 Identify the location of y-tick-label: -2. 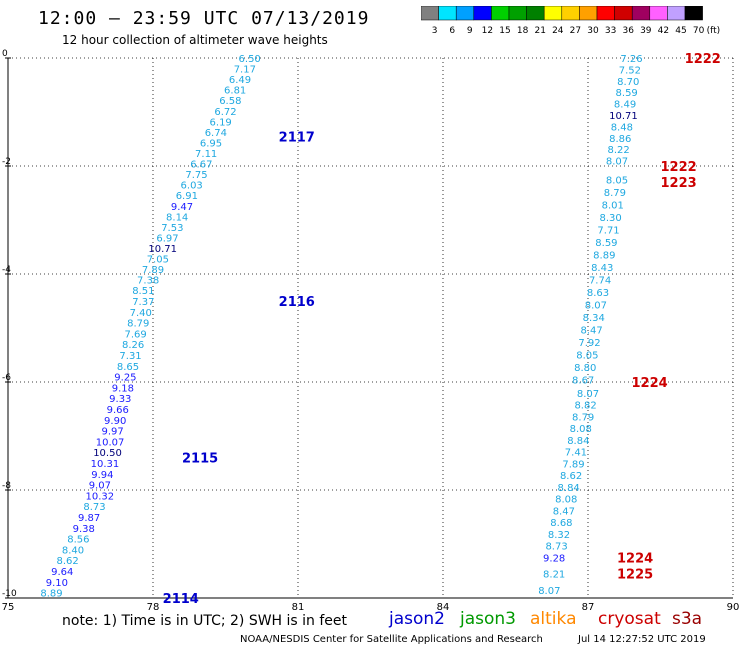
(6, 162).